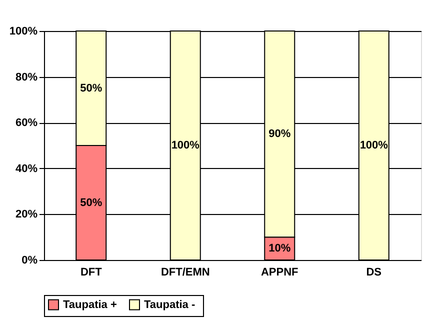 This screenshot has width=429, height=325. What do you see at coordinates (26, 77) in the screenshot?
I see `y-tick-label: 80%` at bounding box center [26, 77].